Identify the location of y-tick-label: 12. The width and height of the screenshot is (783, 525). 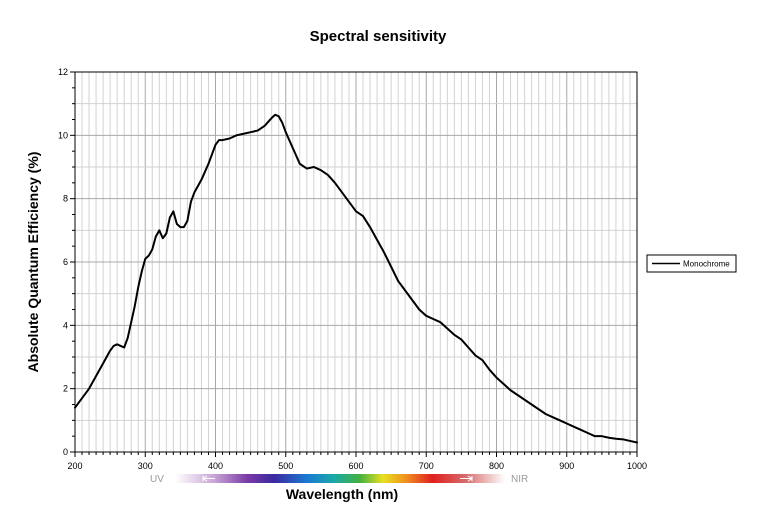
(63, 72).